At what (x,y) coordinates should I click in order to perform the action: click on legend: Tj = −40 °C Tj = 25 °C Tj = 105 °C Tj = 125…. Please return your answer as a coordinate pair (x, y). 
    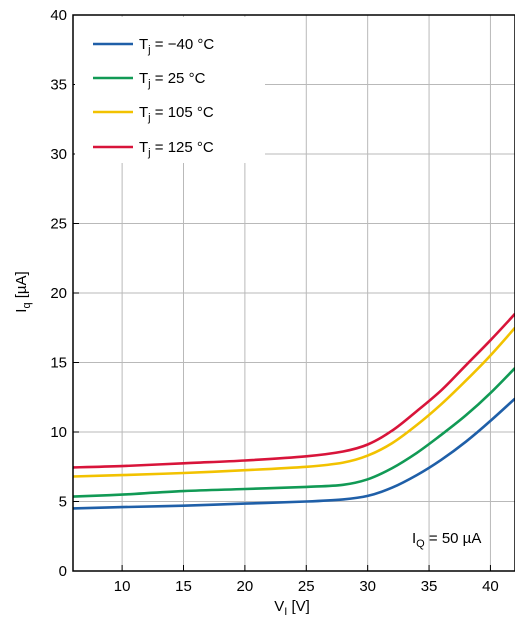
    Looking at the image, I should click on (170, 90).